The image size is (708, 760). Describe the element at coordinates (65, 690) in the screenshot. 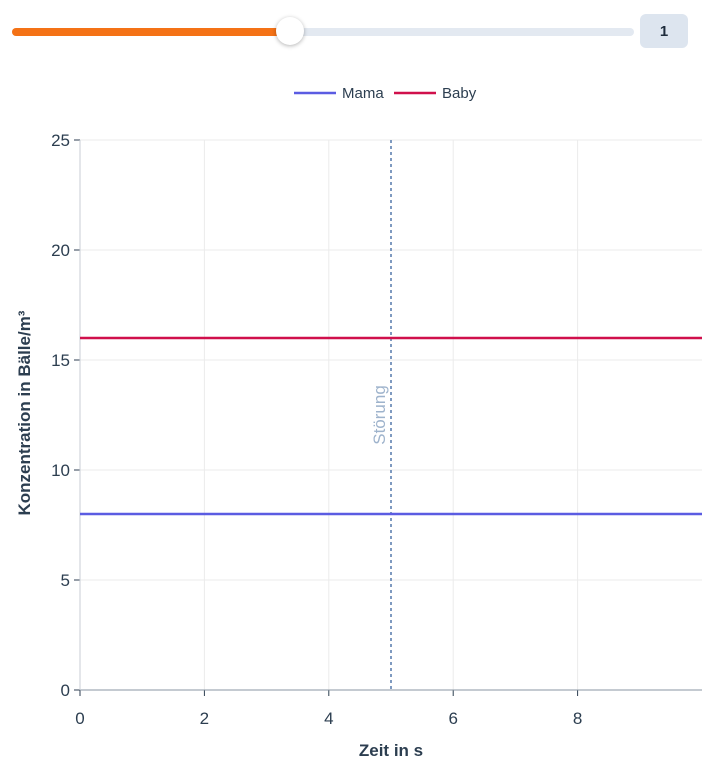

I see `y-tick-label: 0` at that location.